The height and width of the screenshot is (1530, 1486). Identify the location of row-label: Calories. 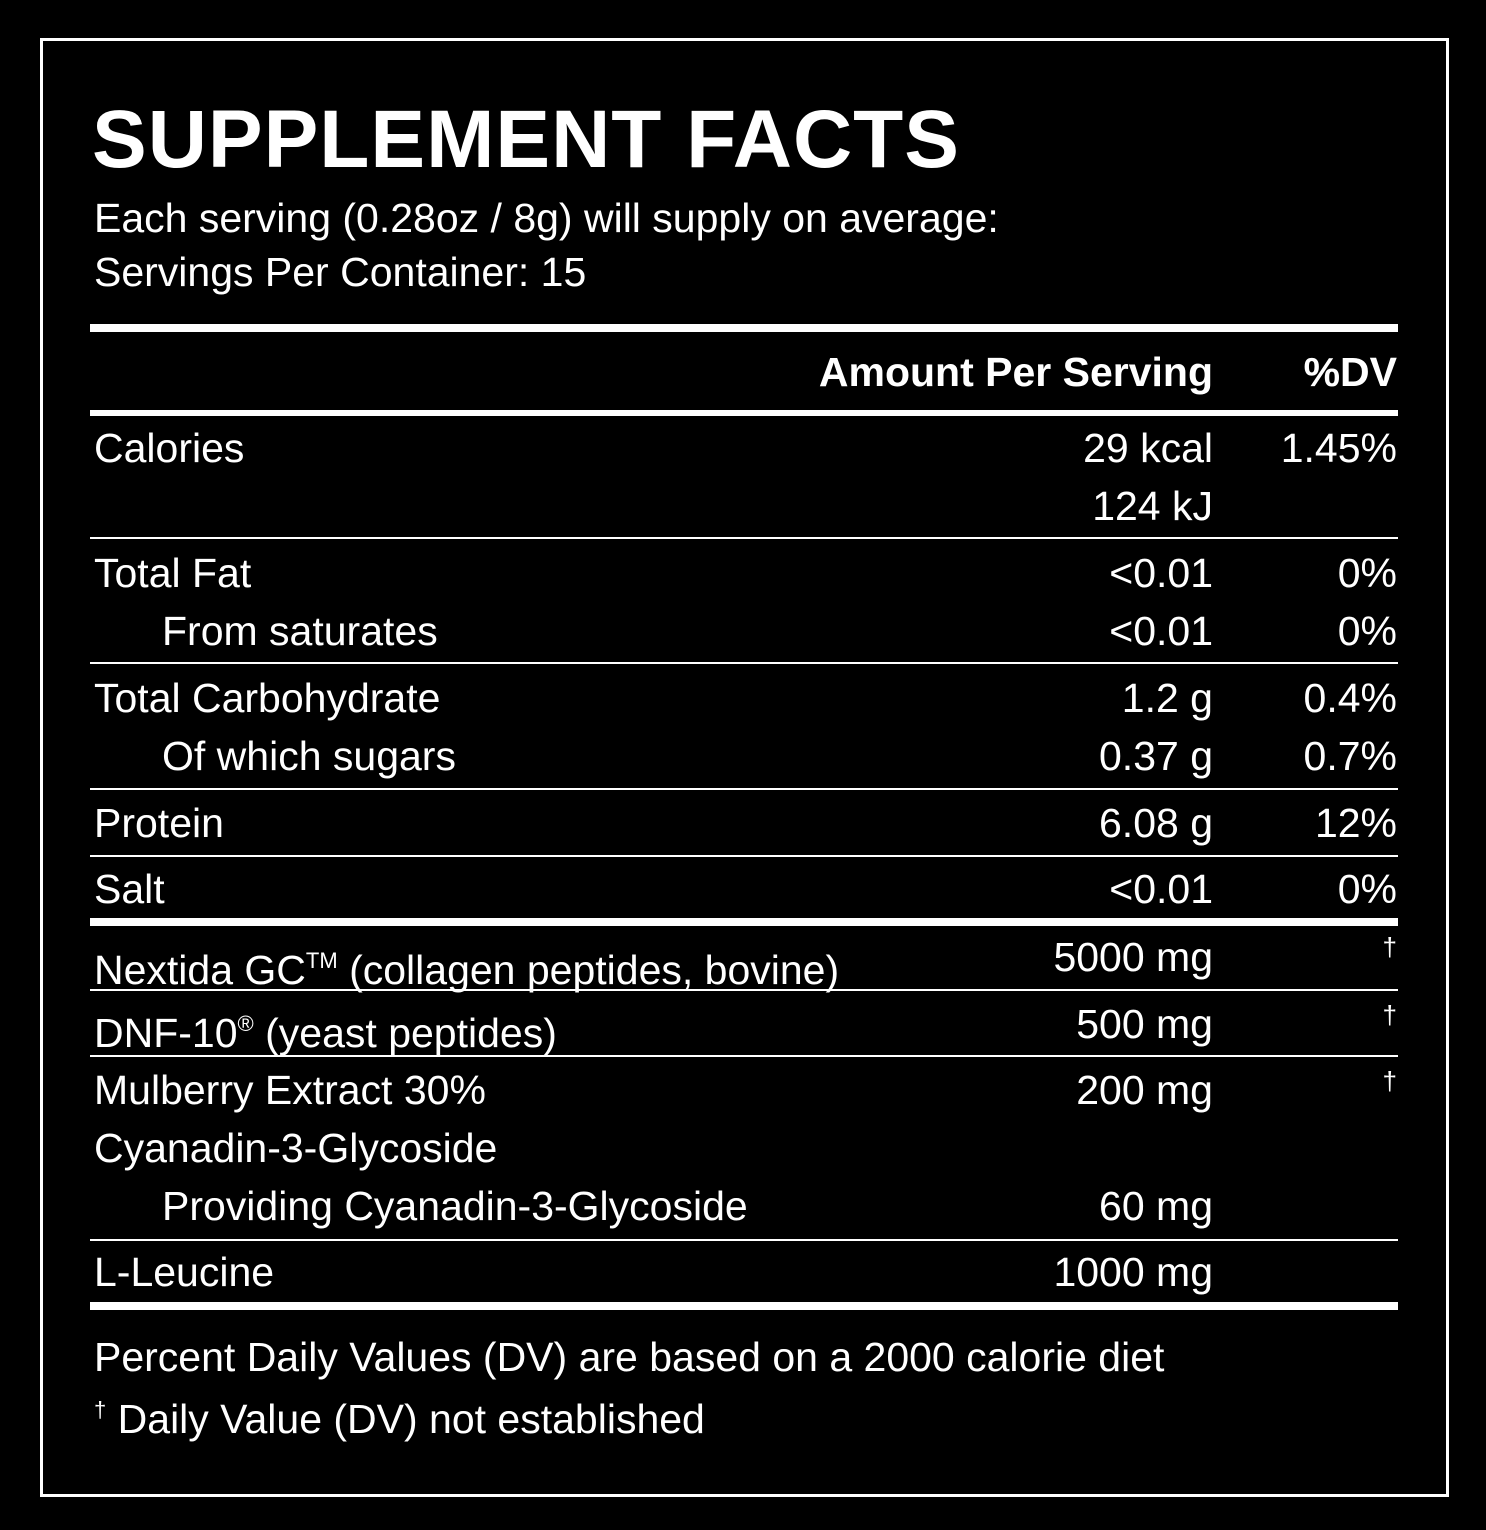
(169, 448).